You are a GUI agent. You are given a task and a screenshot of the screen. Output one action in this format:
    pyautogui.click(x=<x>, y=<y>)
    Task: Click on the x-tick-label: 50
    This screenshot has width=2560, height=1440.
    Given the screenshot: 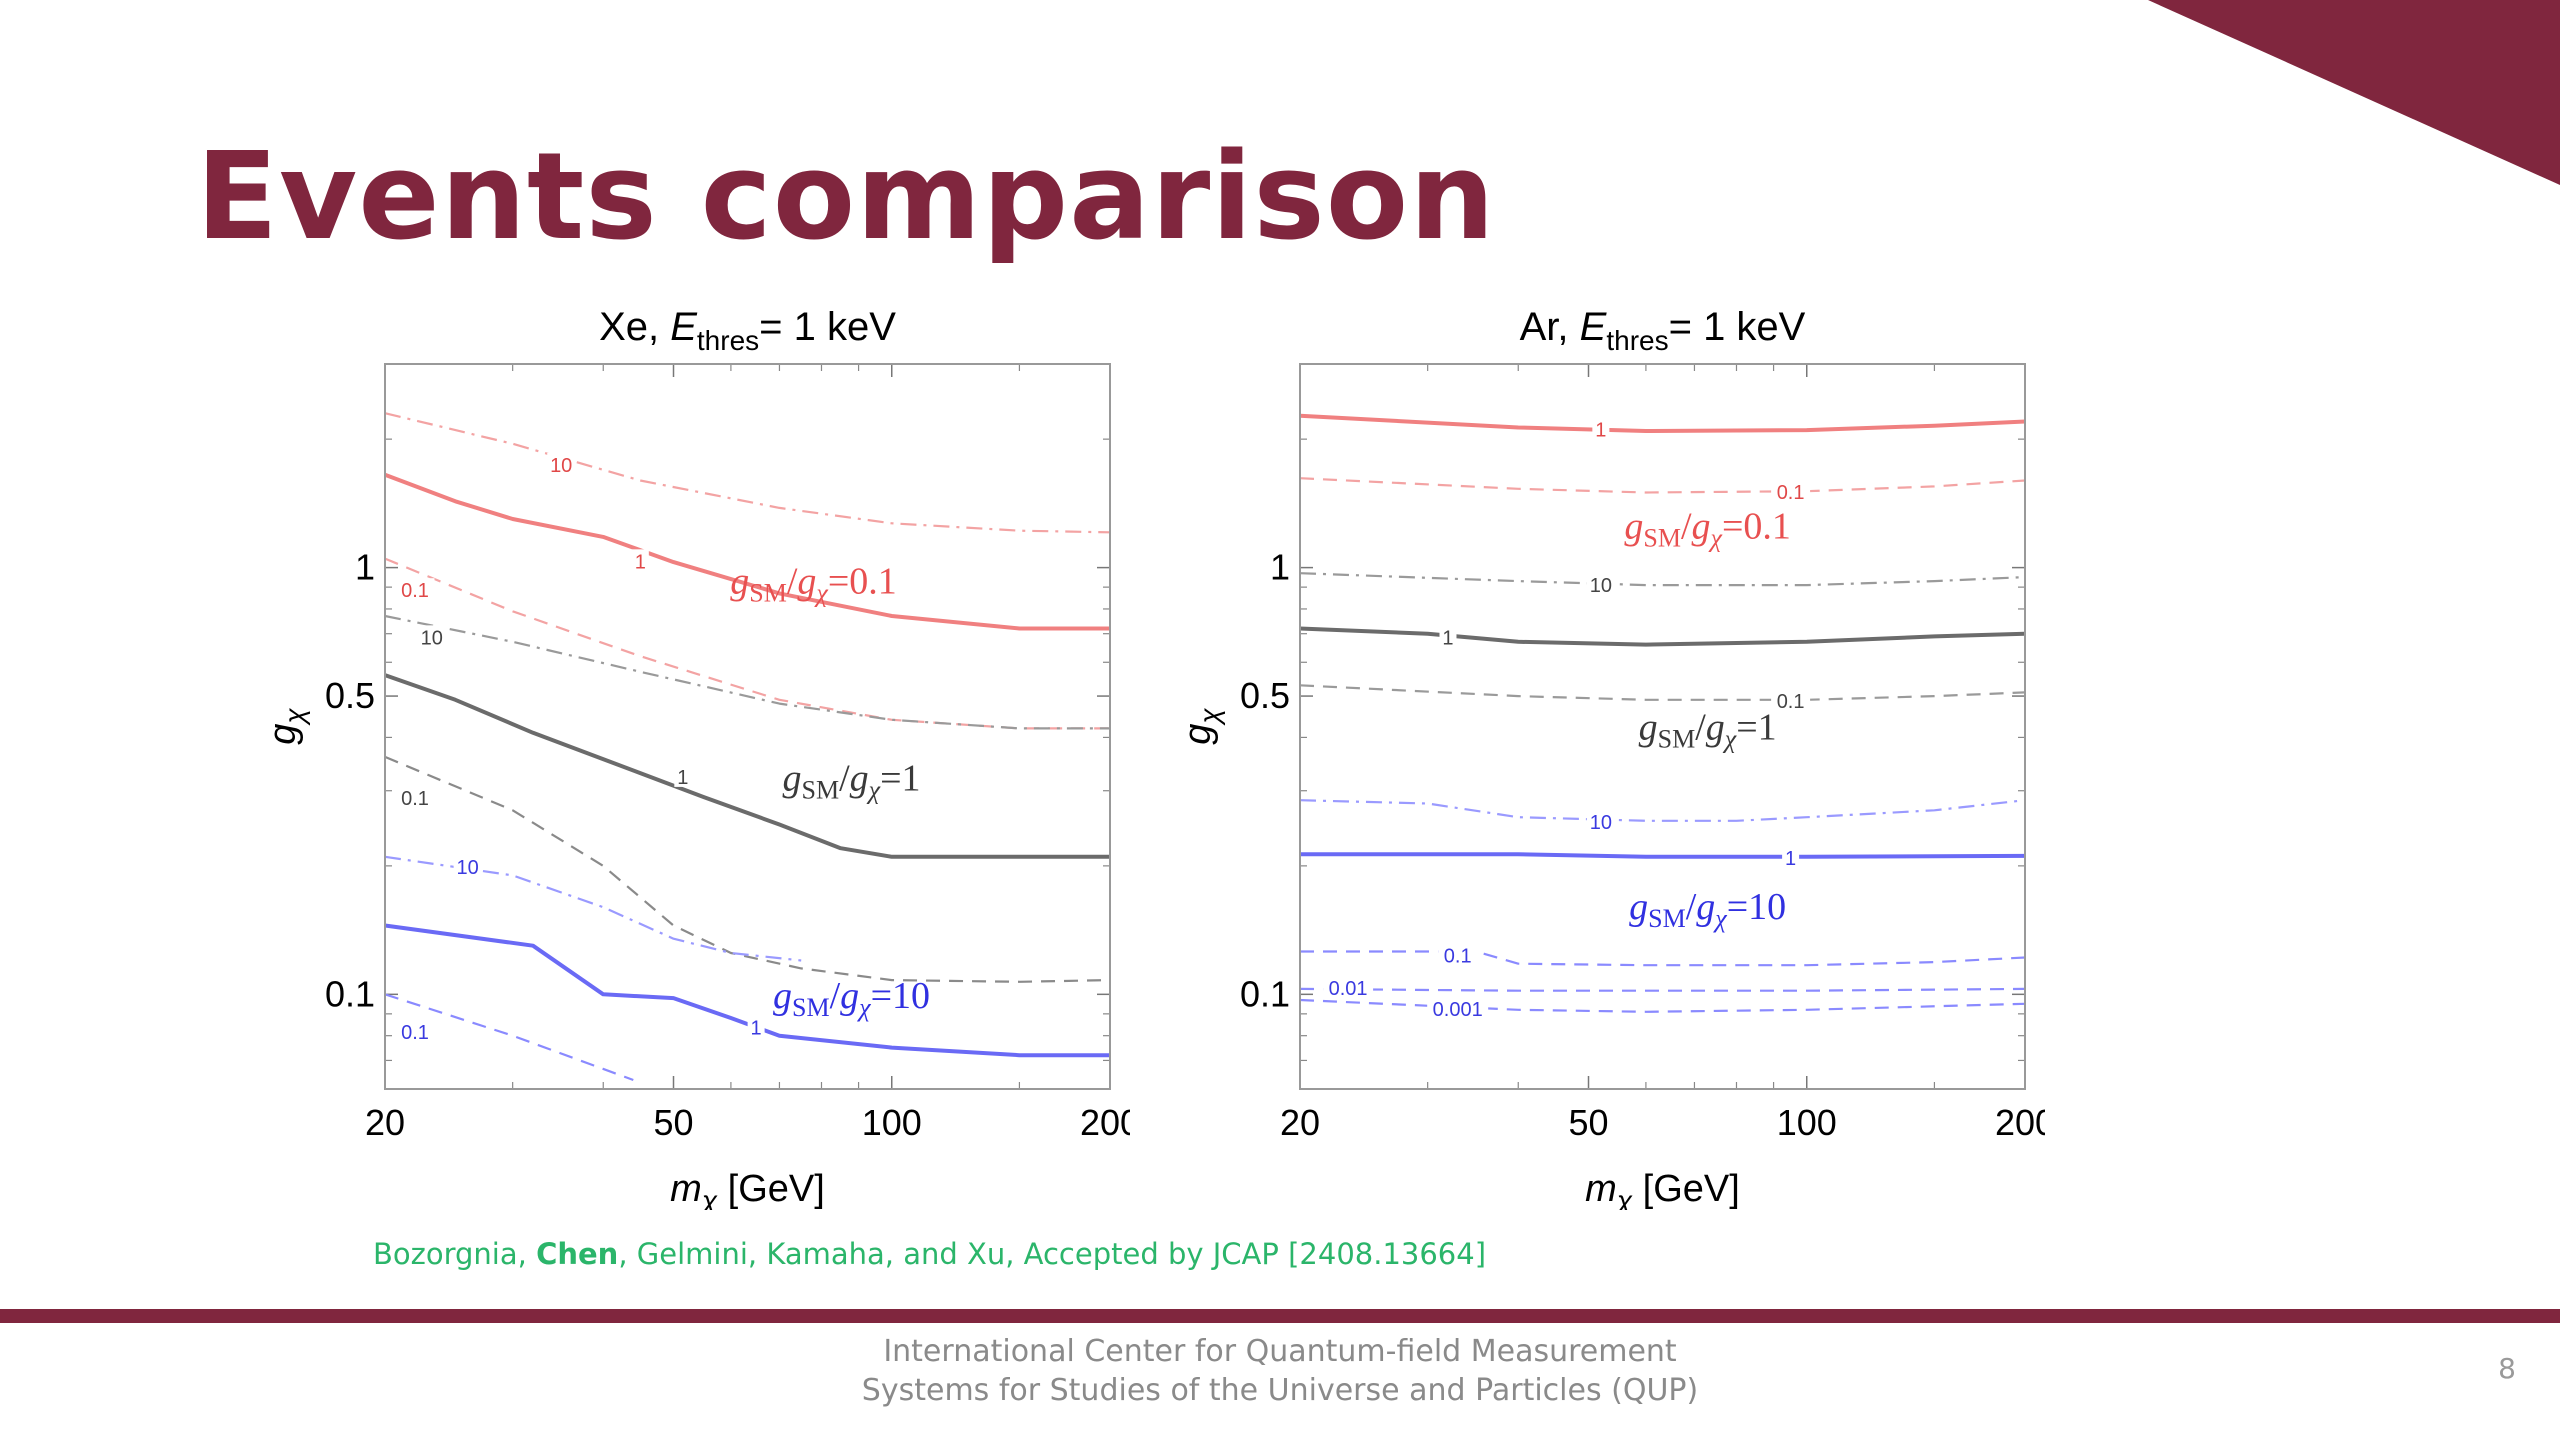 What is the action you would take?
    pyautogui.click(x=673, y=1122)
    